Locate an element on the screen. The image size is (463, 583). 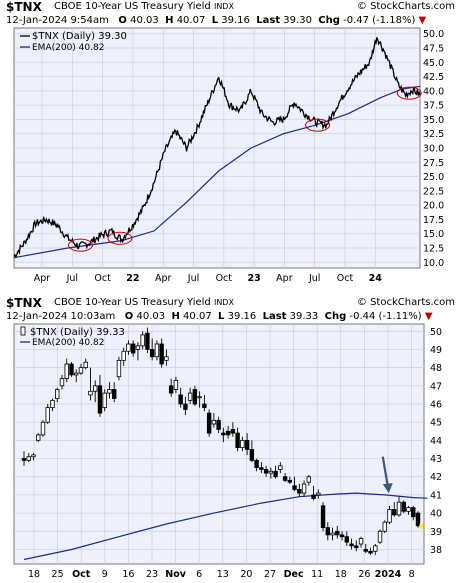
y-tick-label: 50 is located at coordinates (436, 332).